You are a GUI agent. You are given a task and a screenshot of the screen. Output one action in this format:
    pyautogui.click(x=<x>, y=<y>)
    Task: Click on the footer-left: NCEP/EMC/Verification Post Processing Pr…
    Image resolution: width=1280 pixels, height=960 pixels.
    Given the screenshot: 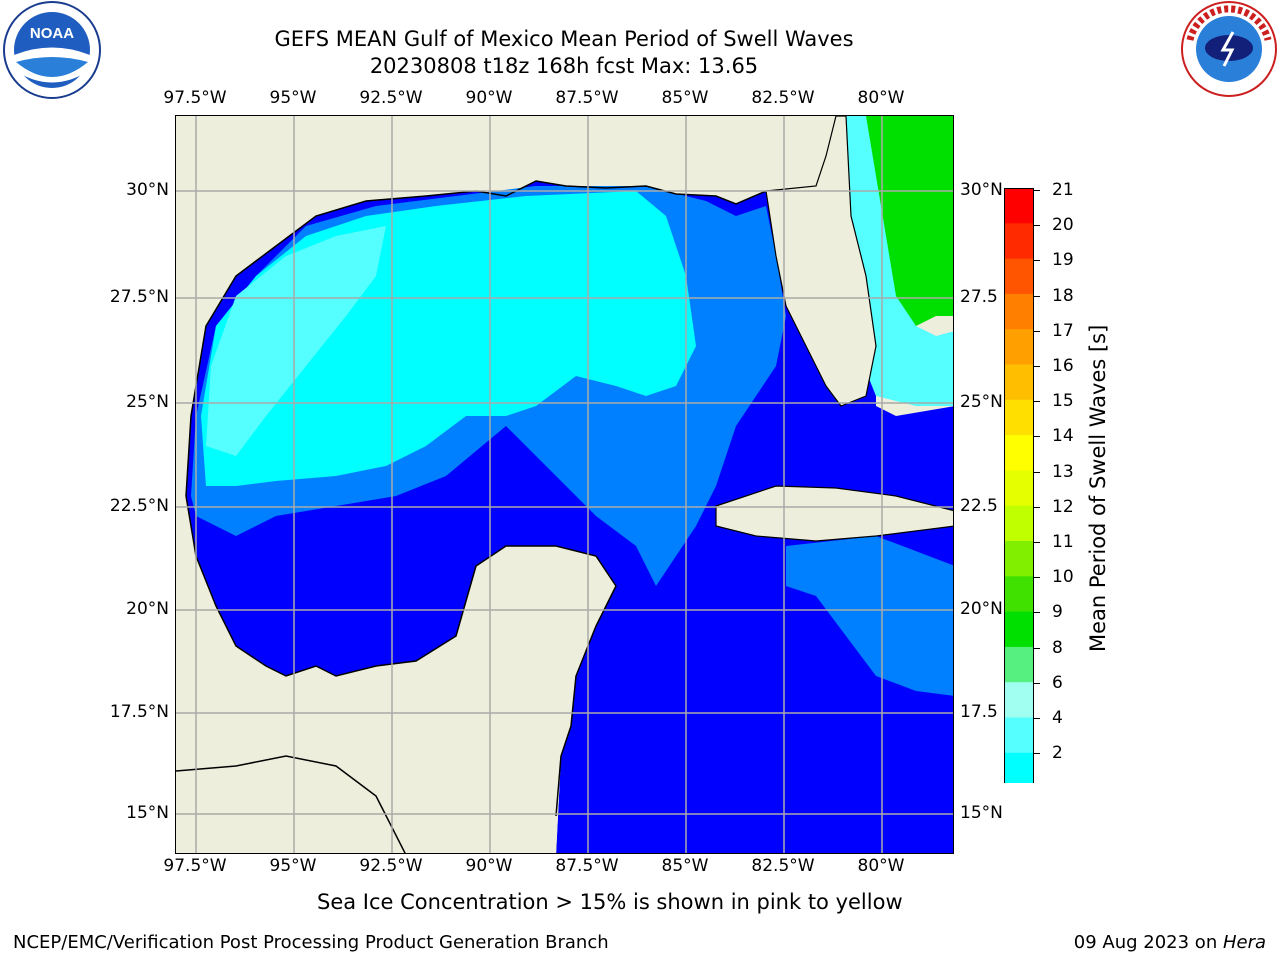 What is the action you would take?
    pyautogui.click(x=311, y=942)
    